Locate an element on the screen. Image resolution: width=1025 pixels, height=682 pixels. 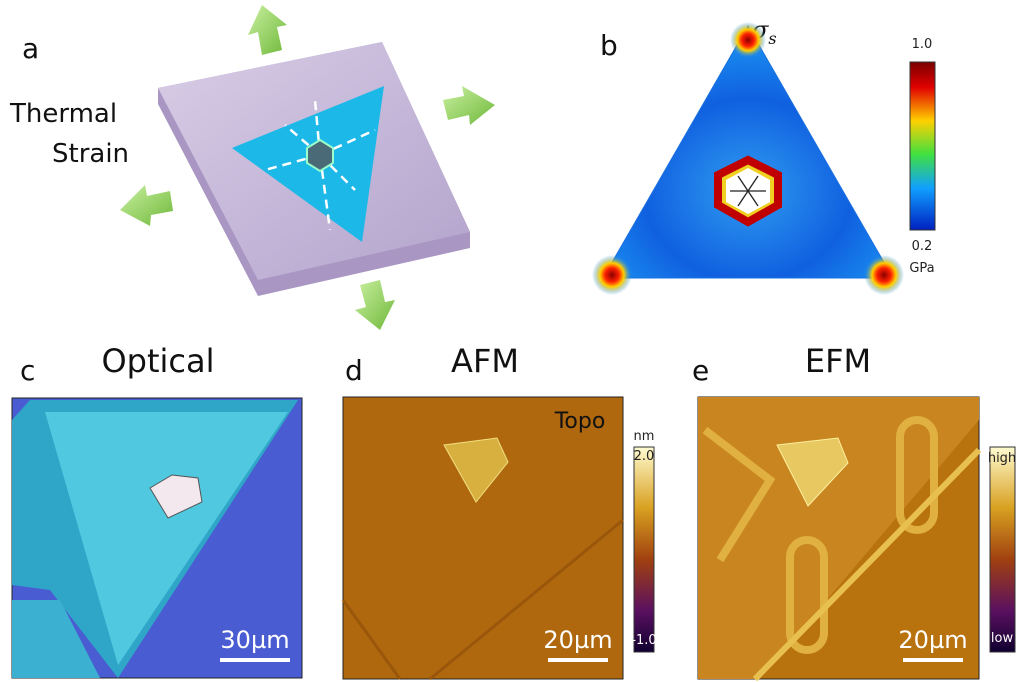
symbol-sub: s is located at coordinates (772, 38).